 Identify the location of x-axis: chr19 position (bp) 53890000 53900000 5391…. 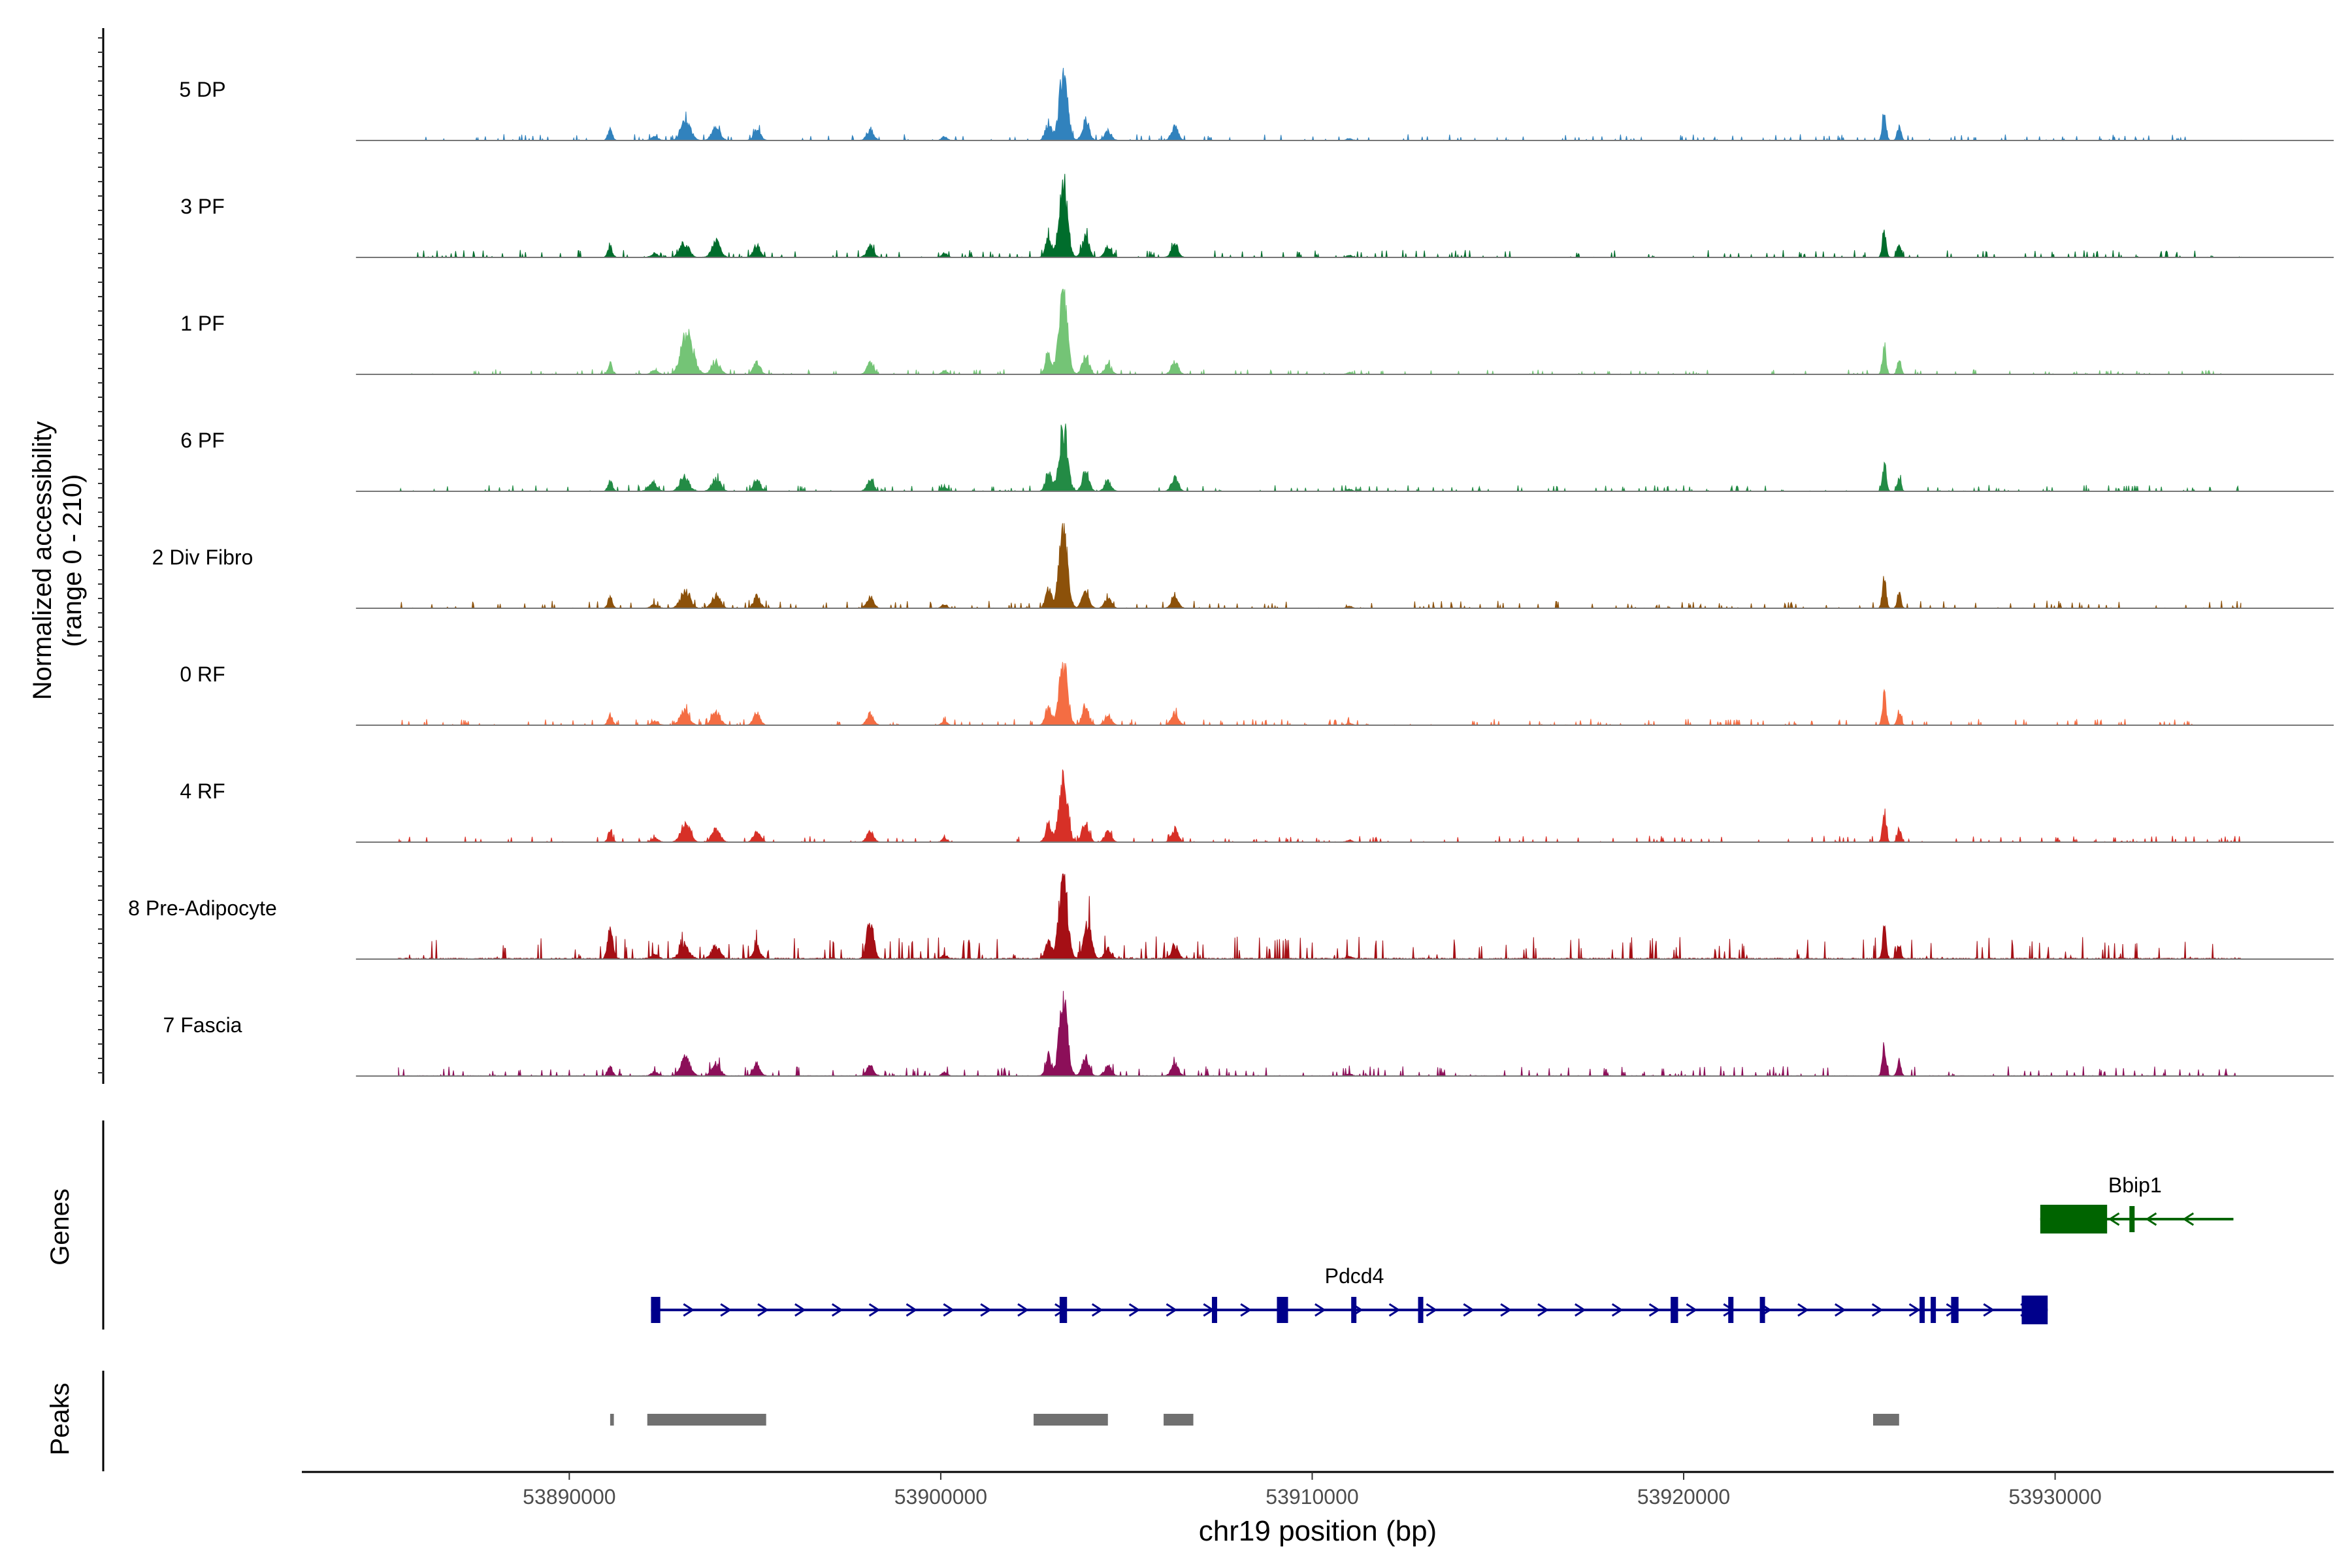
(1318, 1509).